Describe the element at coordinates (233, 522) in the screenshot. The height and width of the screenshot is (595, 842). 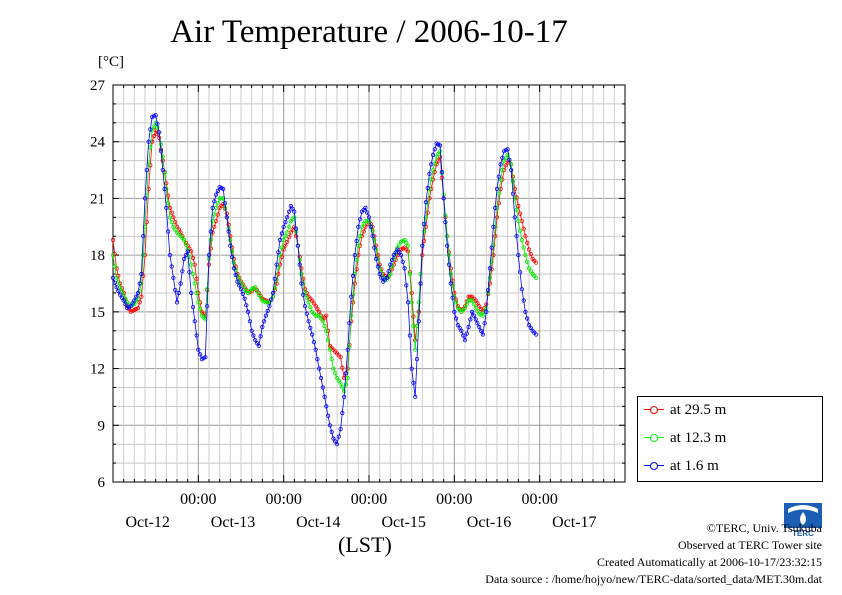
I see `x-day-label: Oct-13` at that location.